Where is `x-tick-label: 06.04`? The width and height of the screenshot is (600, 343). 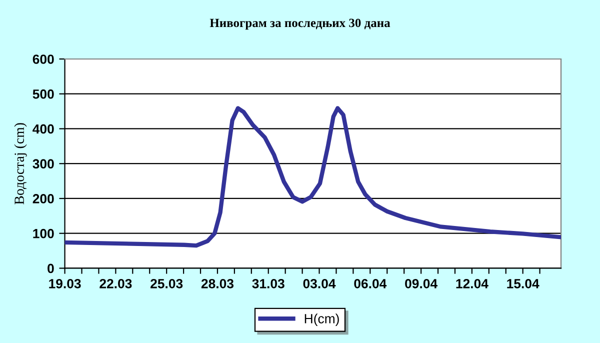
x-tick-label: 06.04 is located at coordinates (370, 283).